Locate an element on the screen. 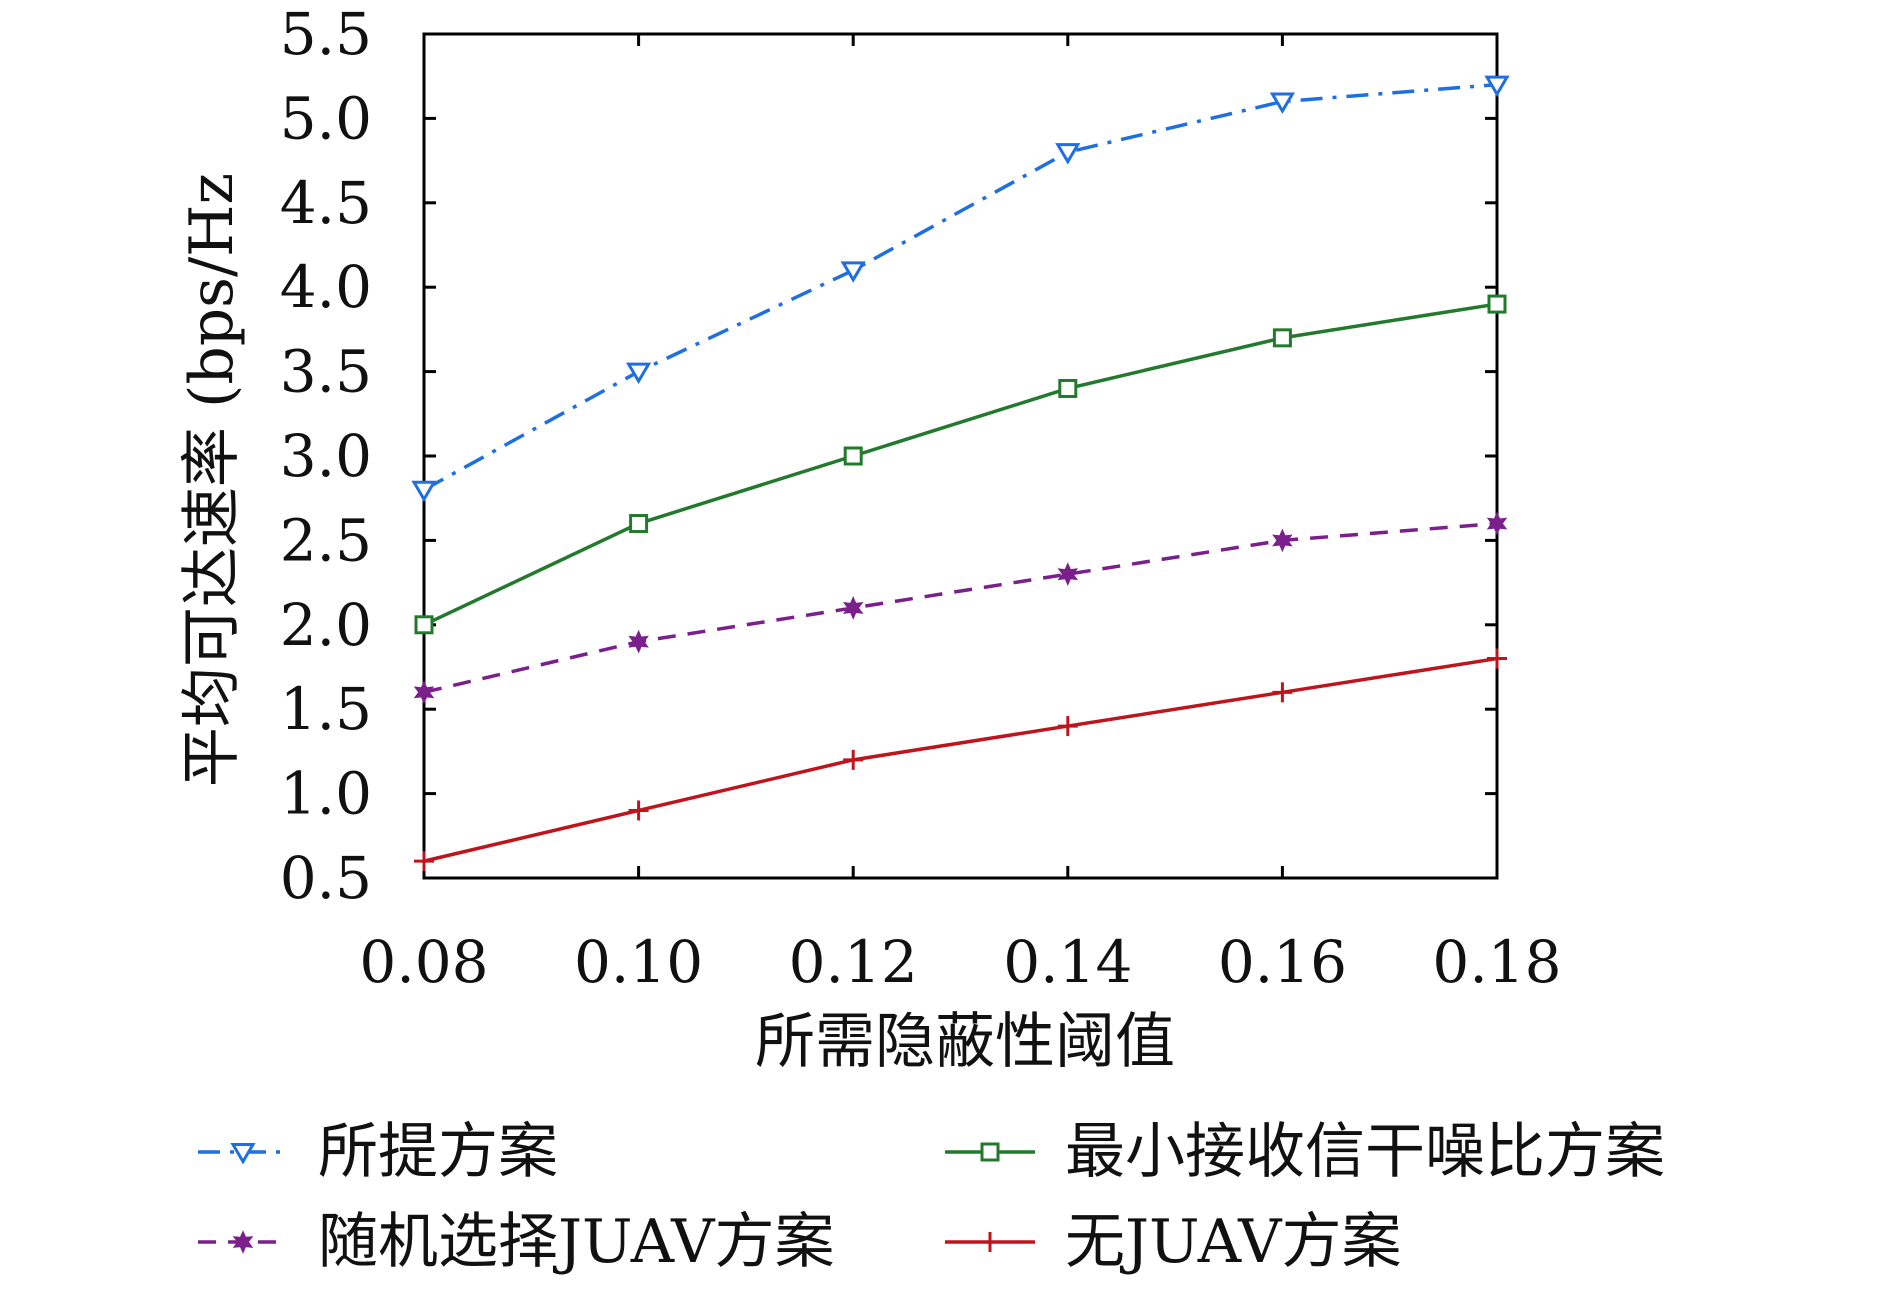 The height and width of the screenshot is (1294, 1890). y-tick-label: 1.0 is located at coordinates (326, 794).